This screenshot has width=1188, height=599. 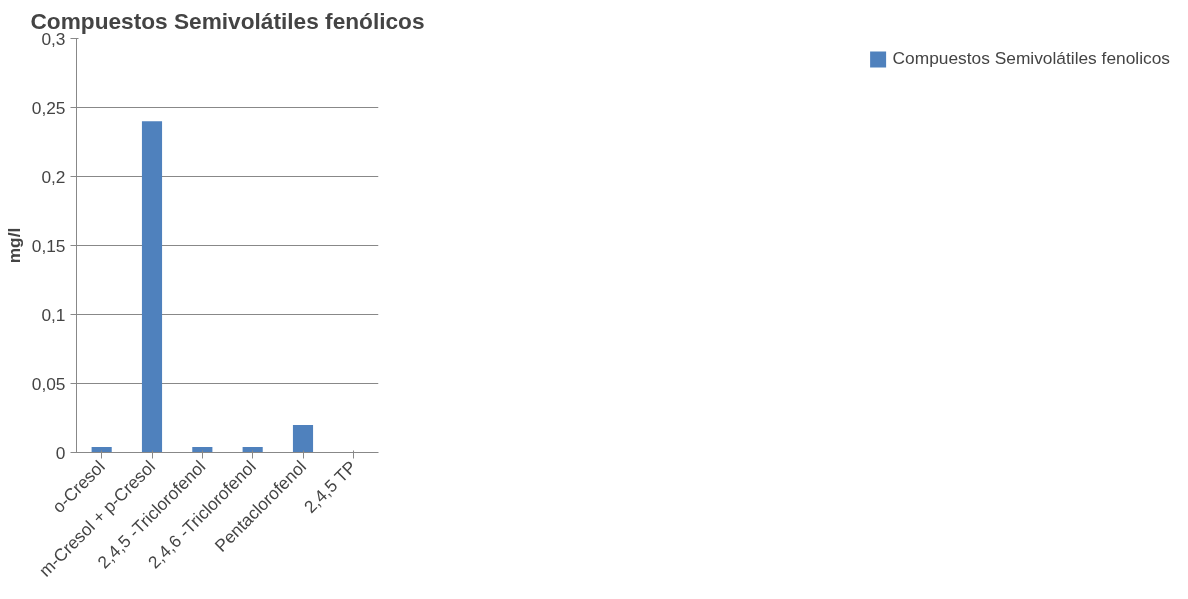 I want to click on y-tick-label: 0,25, so click(x=48, y=107).